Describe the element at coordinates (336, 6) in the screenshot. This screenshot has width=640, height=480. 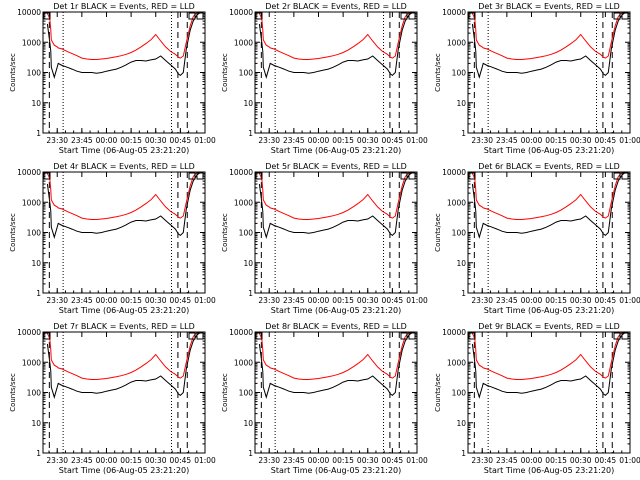
I see `panel-title: Det 2r BLACK = Events, RED = LLD` at that location.